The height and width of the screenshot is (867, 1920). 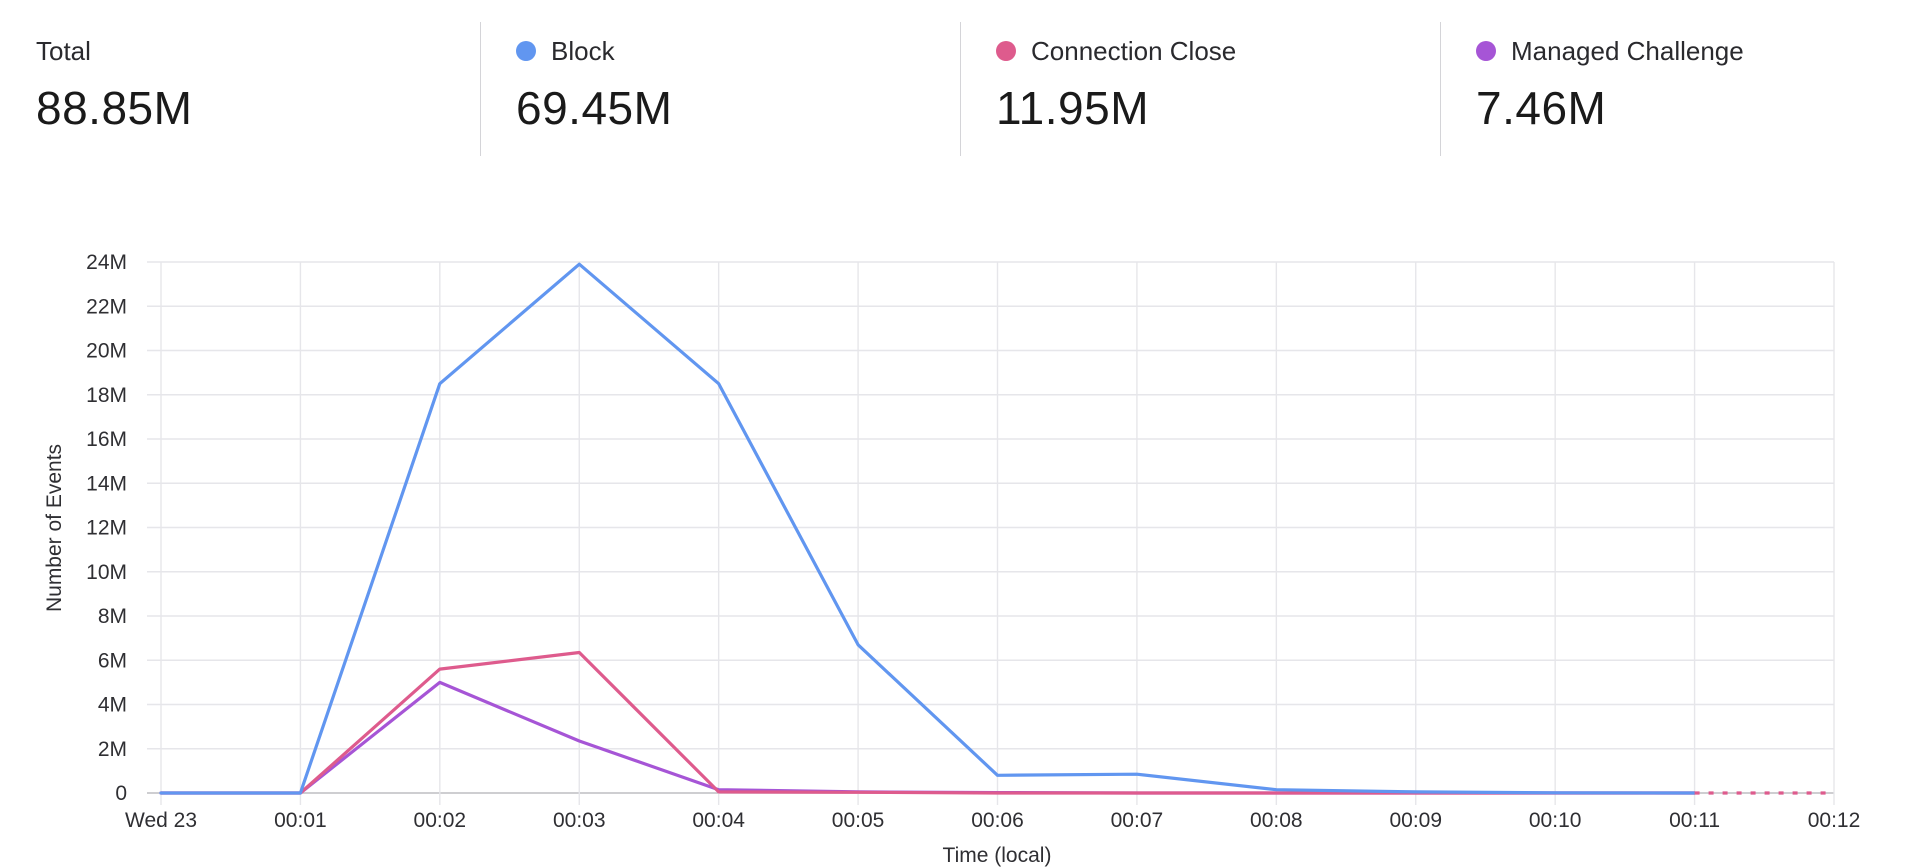 I want to click on y-tick-label: 22M, so click(x=106, y=306).